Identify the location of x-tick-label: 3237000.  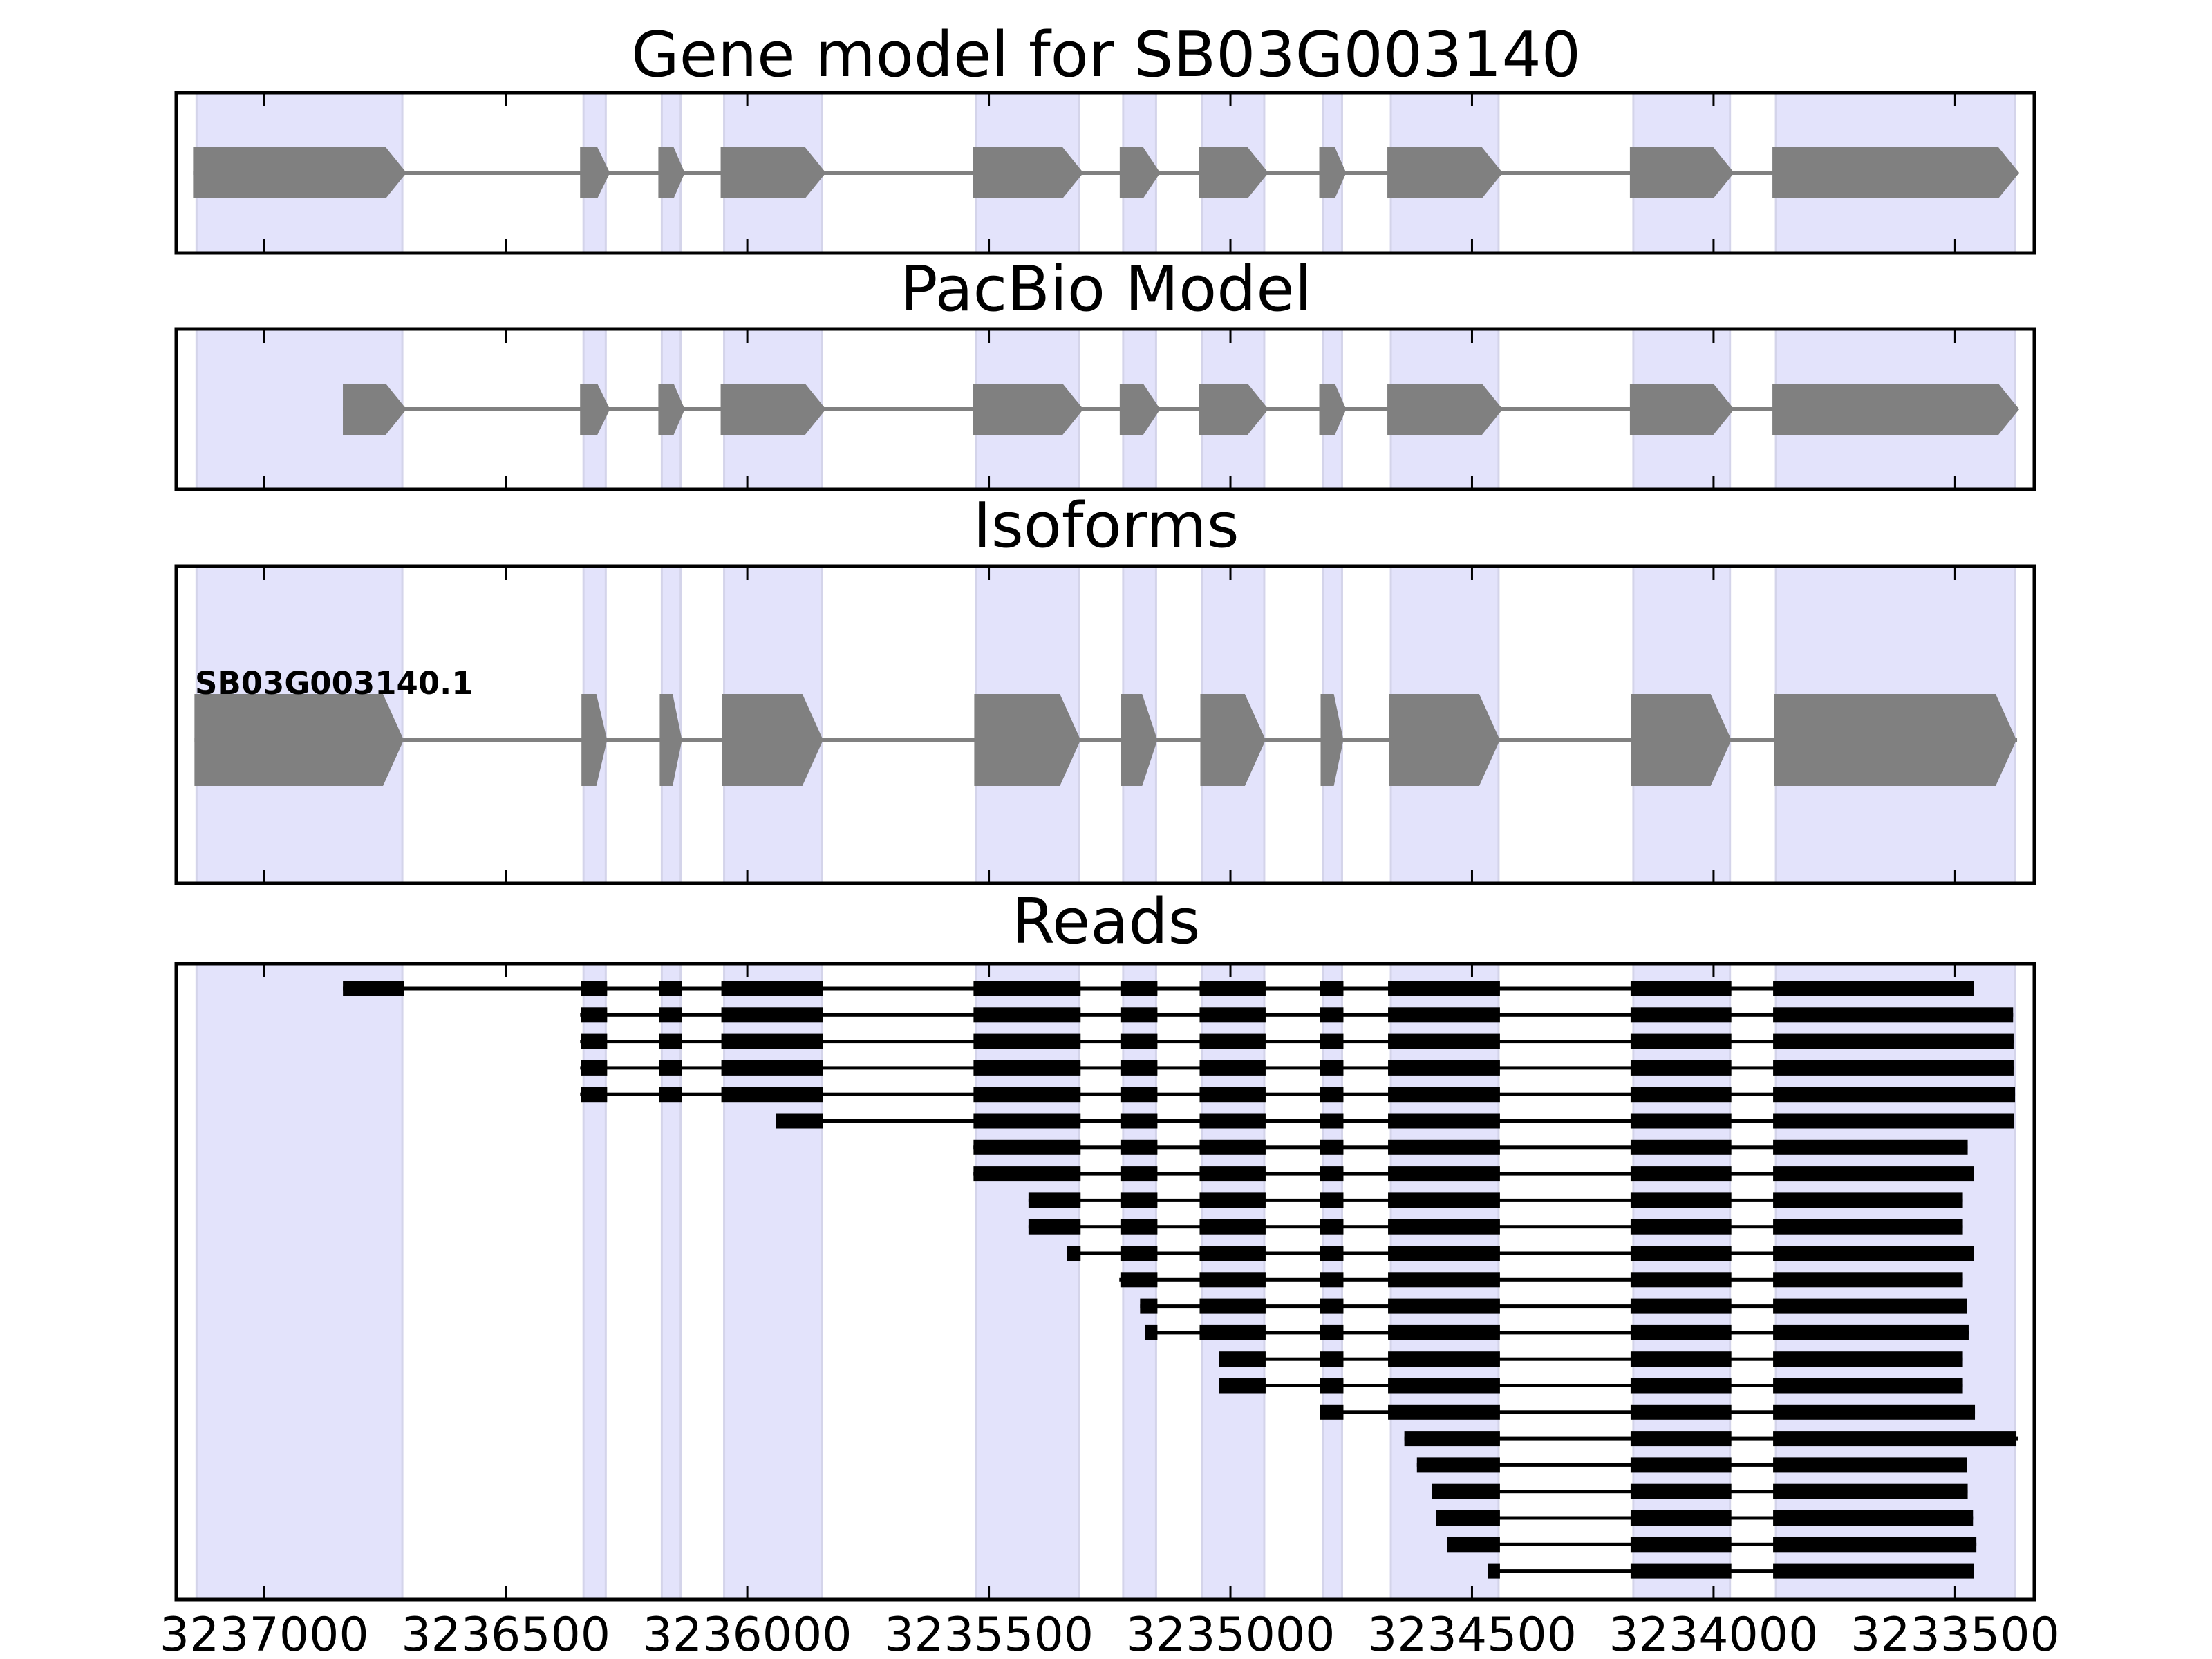
(264, 1633).